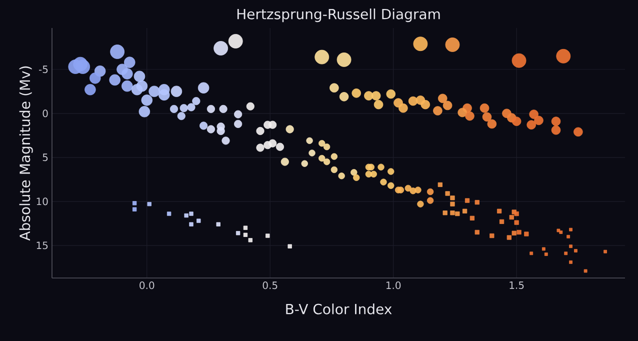 The width and height of the screenshot is (638, 341). Describe the element at coordinates (45, 114) in the screenshot. I see `y-tick-label: 0` at that location.